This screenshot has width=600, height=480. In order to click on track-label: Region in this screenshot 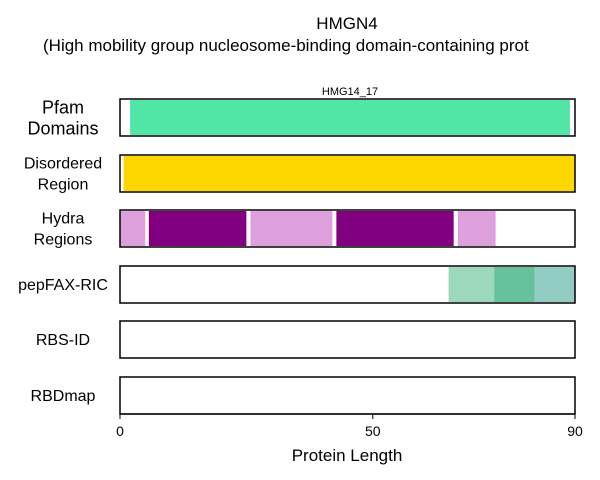, I will do `click(63, 185)`.